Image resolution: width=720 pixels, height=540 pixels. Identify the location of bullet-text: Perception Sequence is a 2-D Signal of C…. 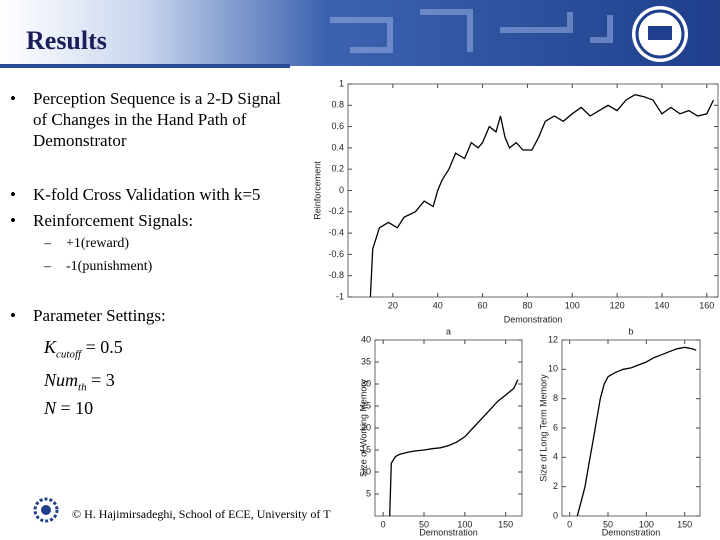
(157, 119).